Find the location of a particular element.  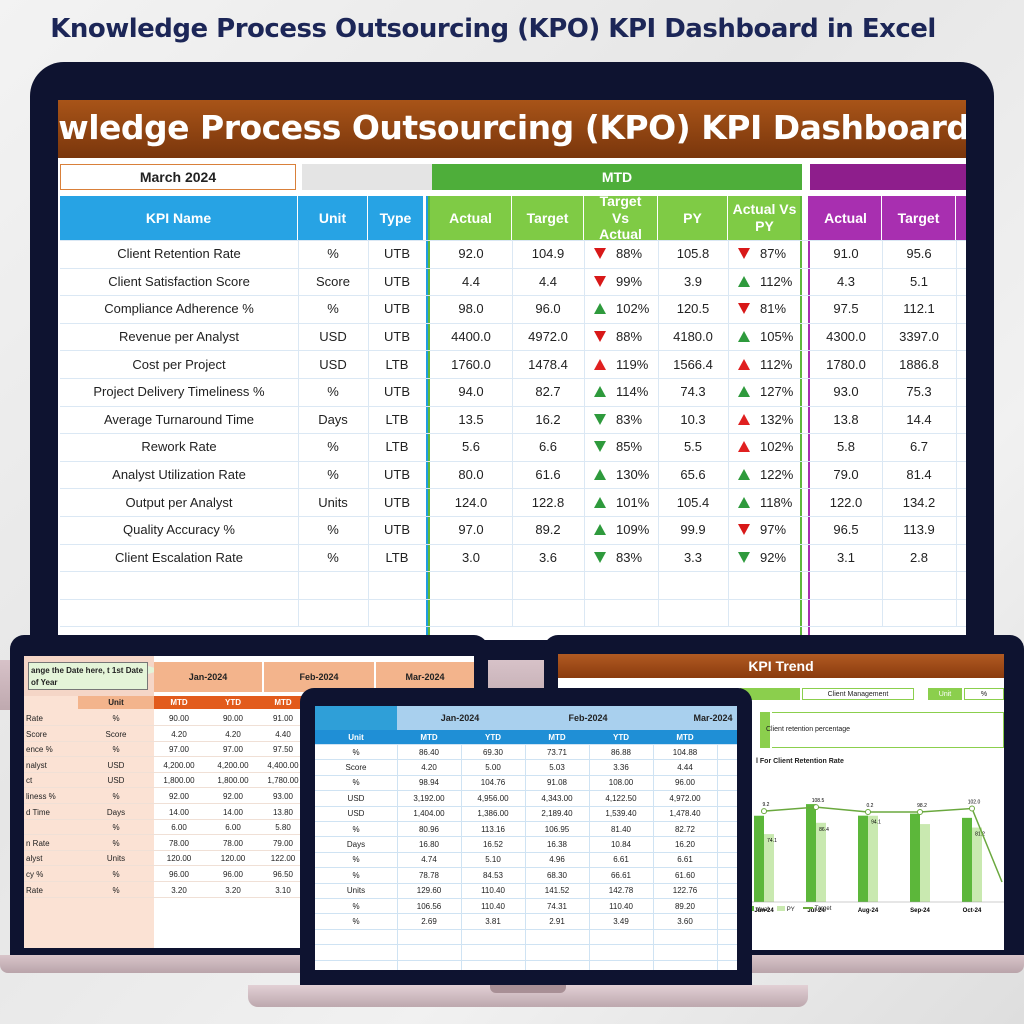

front-month-bg is located at coordinates (567, 718).